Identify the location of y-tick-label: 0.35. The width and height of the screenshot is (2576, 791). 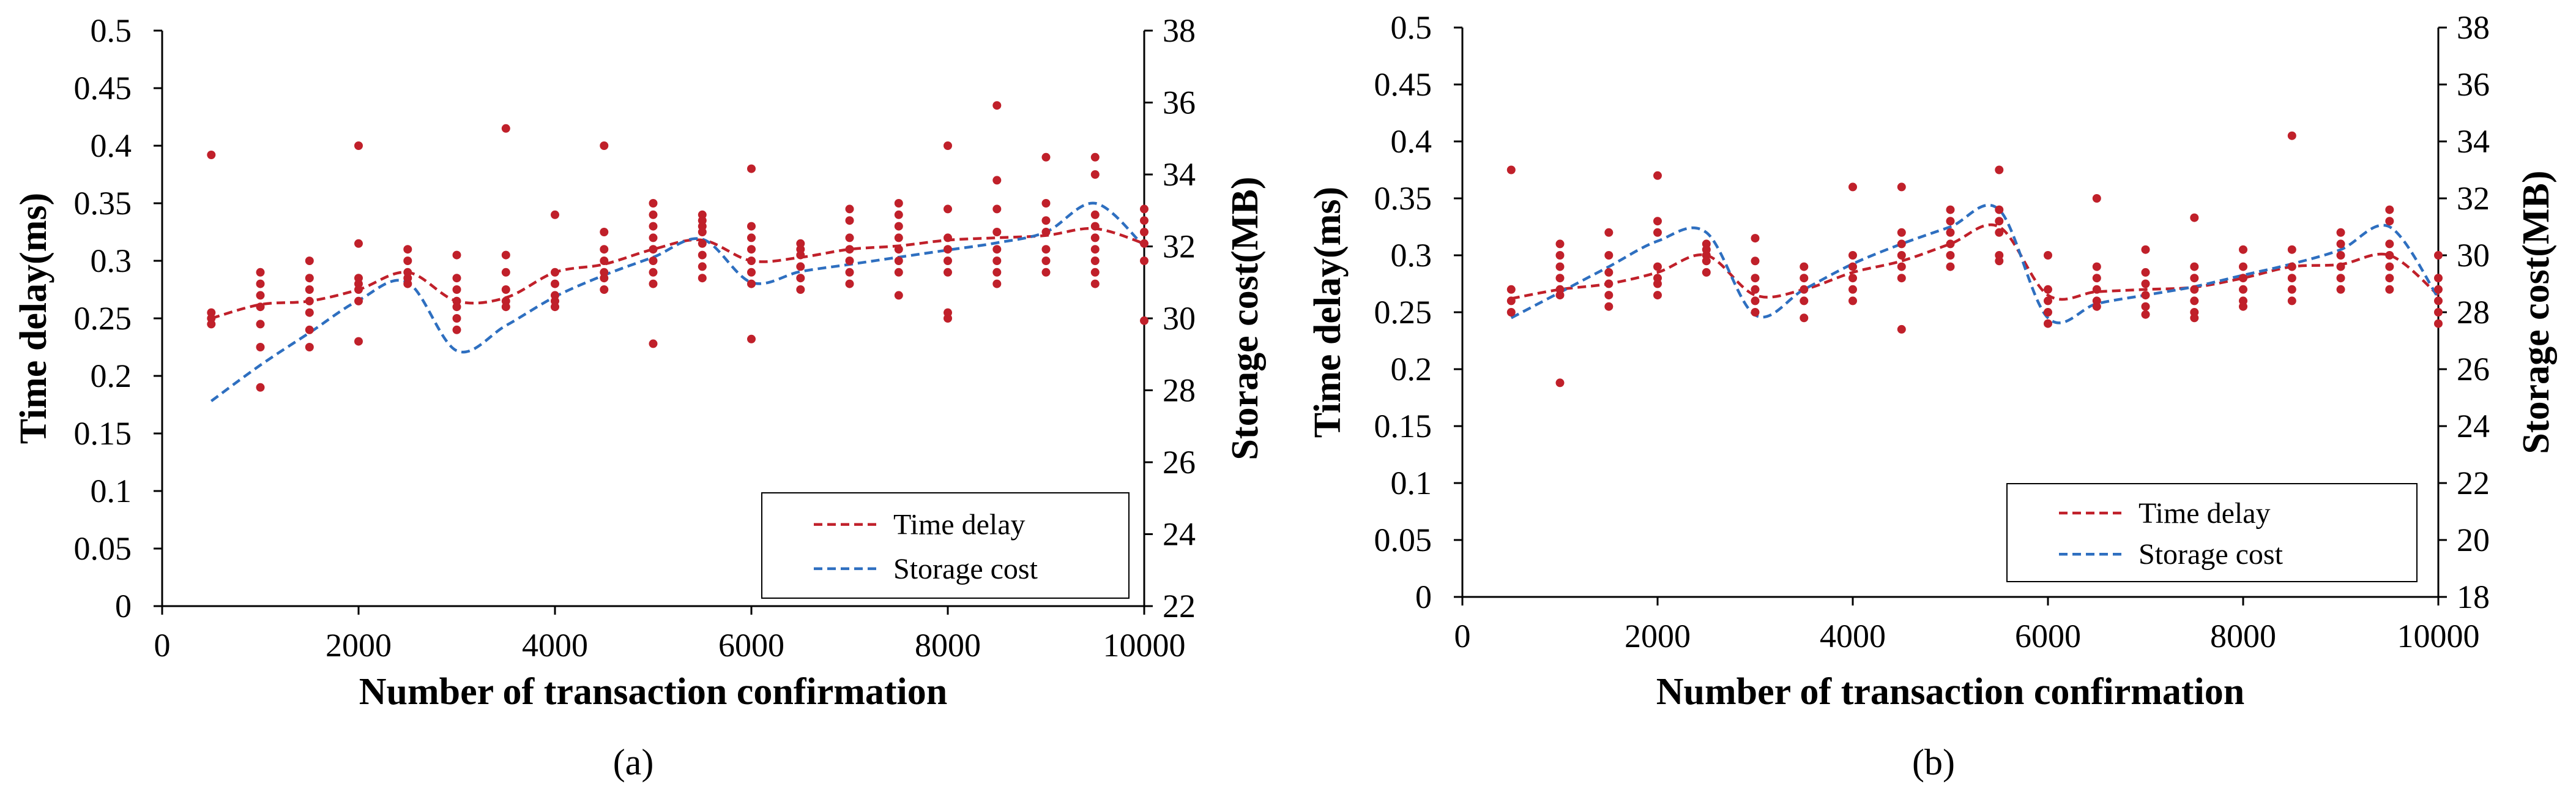
(1403, 198).